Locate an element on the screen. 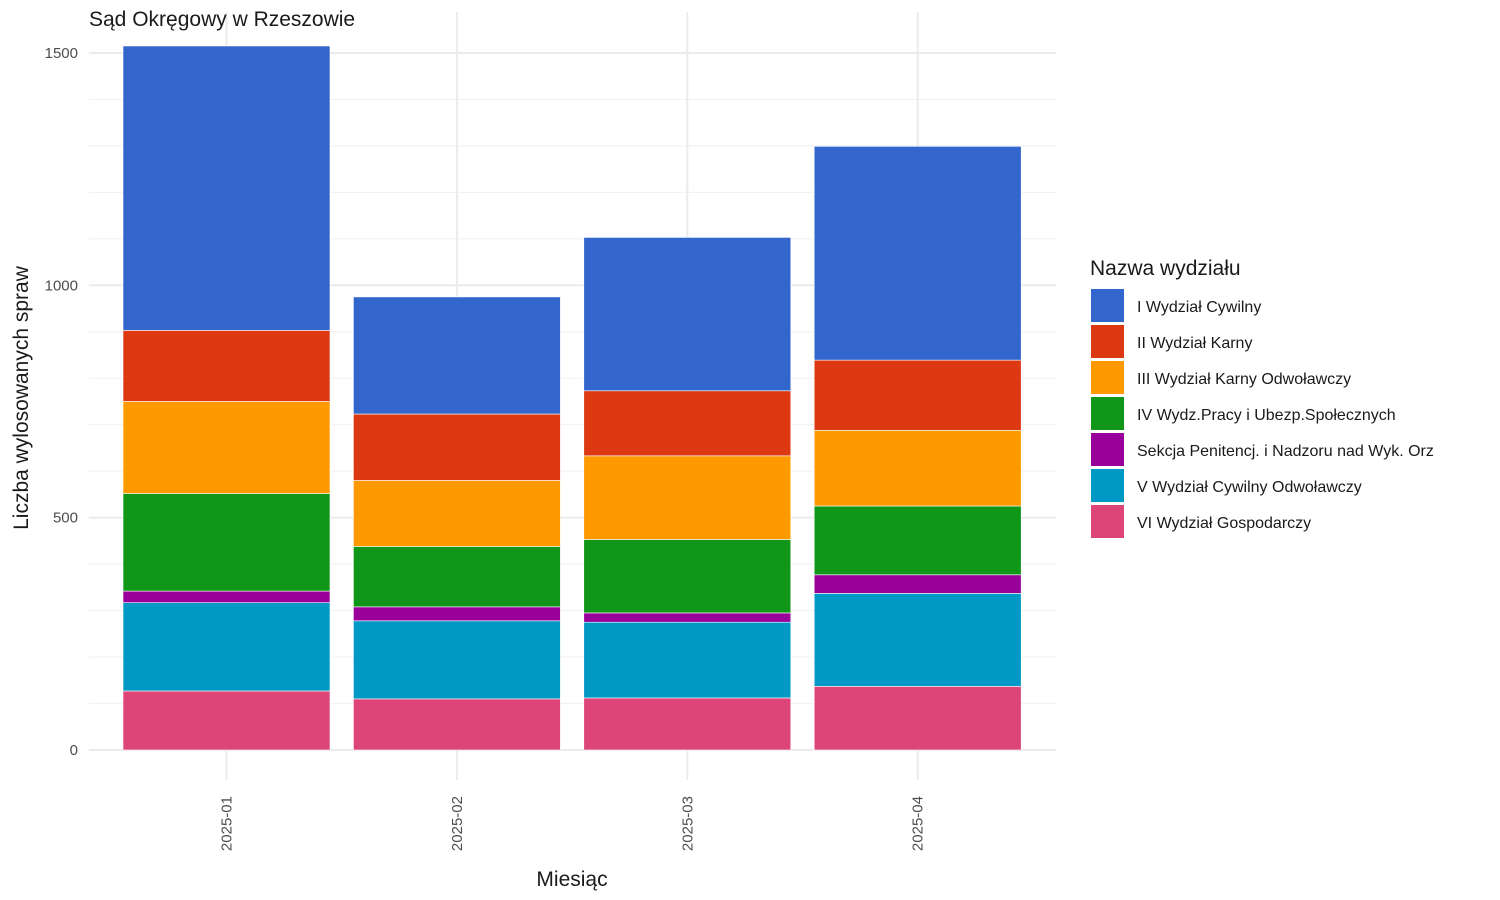 This screenshot has width=1500, height=900. legend-label: II Wydział Karny is located at coordinates (1194, 343).